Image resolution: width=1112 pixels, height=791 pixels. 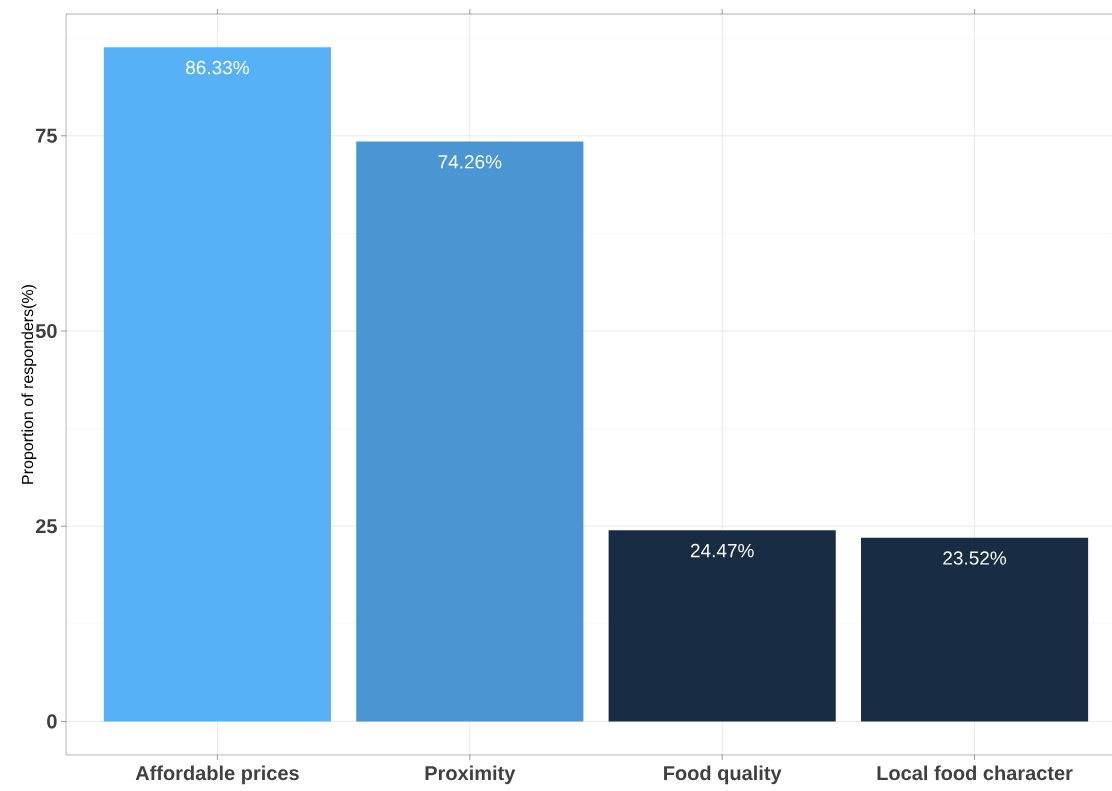 What do you see at coordinates (975, 558) in the screenshot?
I see `data-label: 23.52%` at bounding box center [975, 558].